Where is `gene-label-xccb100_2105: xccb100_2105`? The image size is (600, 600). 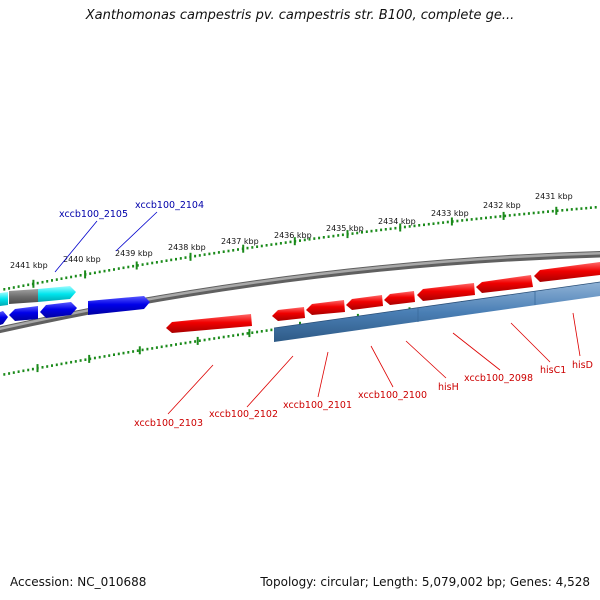
gene-label-xccb100_2105: xccb100_2105 is located at coordinates (93, 214).